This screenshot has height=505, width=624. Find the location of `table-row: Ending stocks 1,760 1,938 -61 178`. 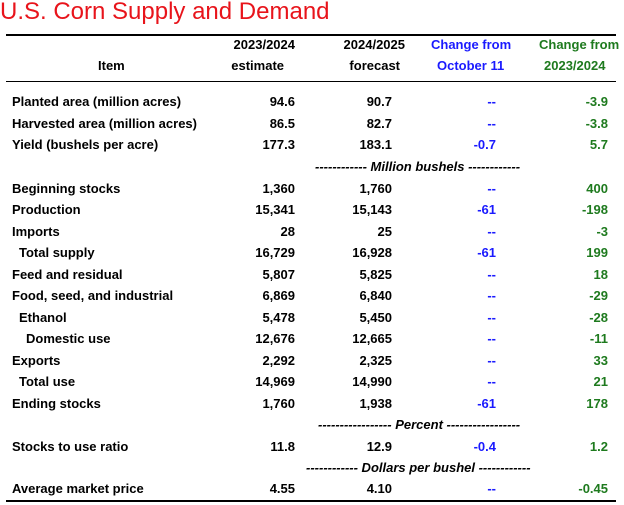

table-row: Ending stocks 1,760 1,938 -61 178 is located at coordinates (312, 406).